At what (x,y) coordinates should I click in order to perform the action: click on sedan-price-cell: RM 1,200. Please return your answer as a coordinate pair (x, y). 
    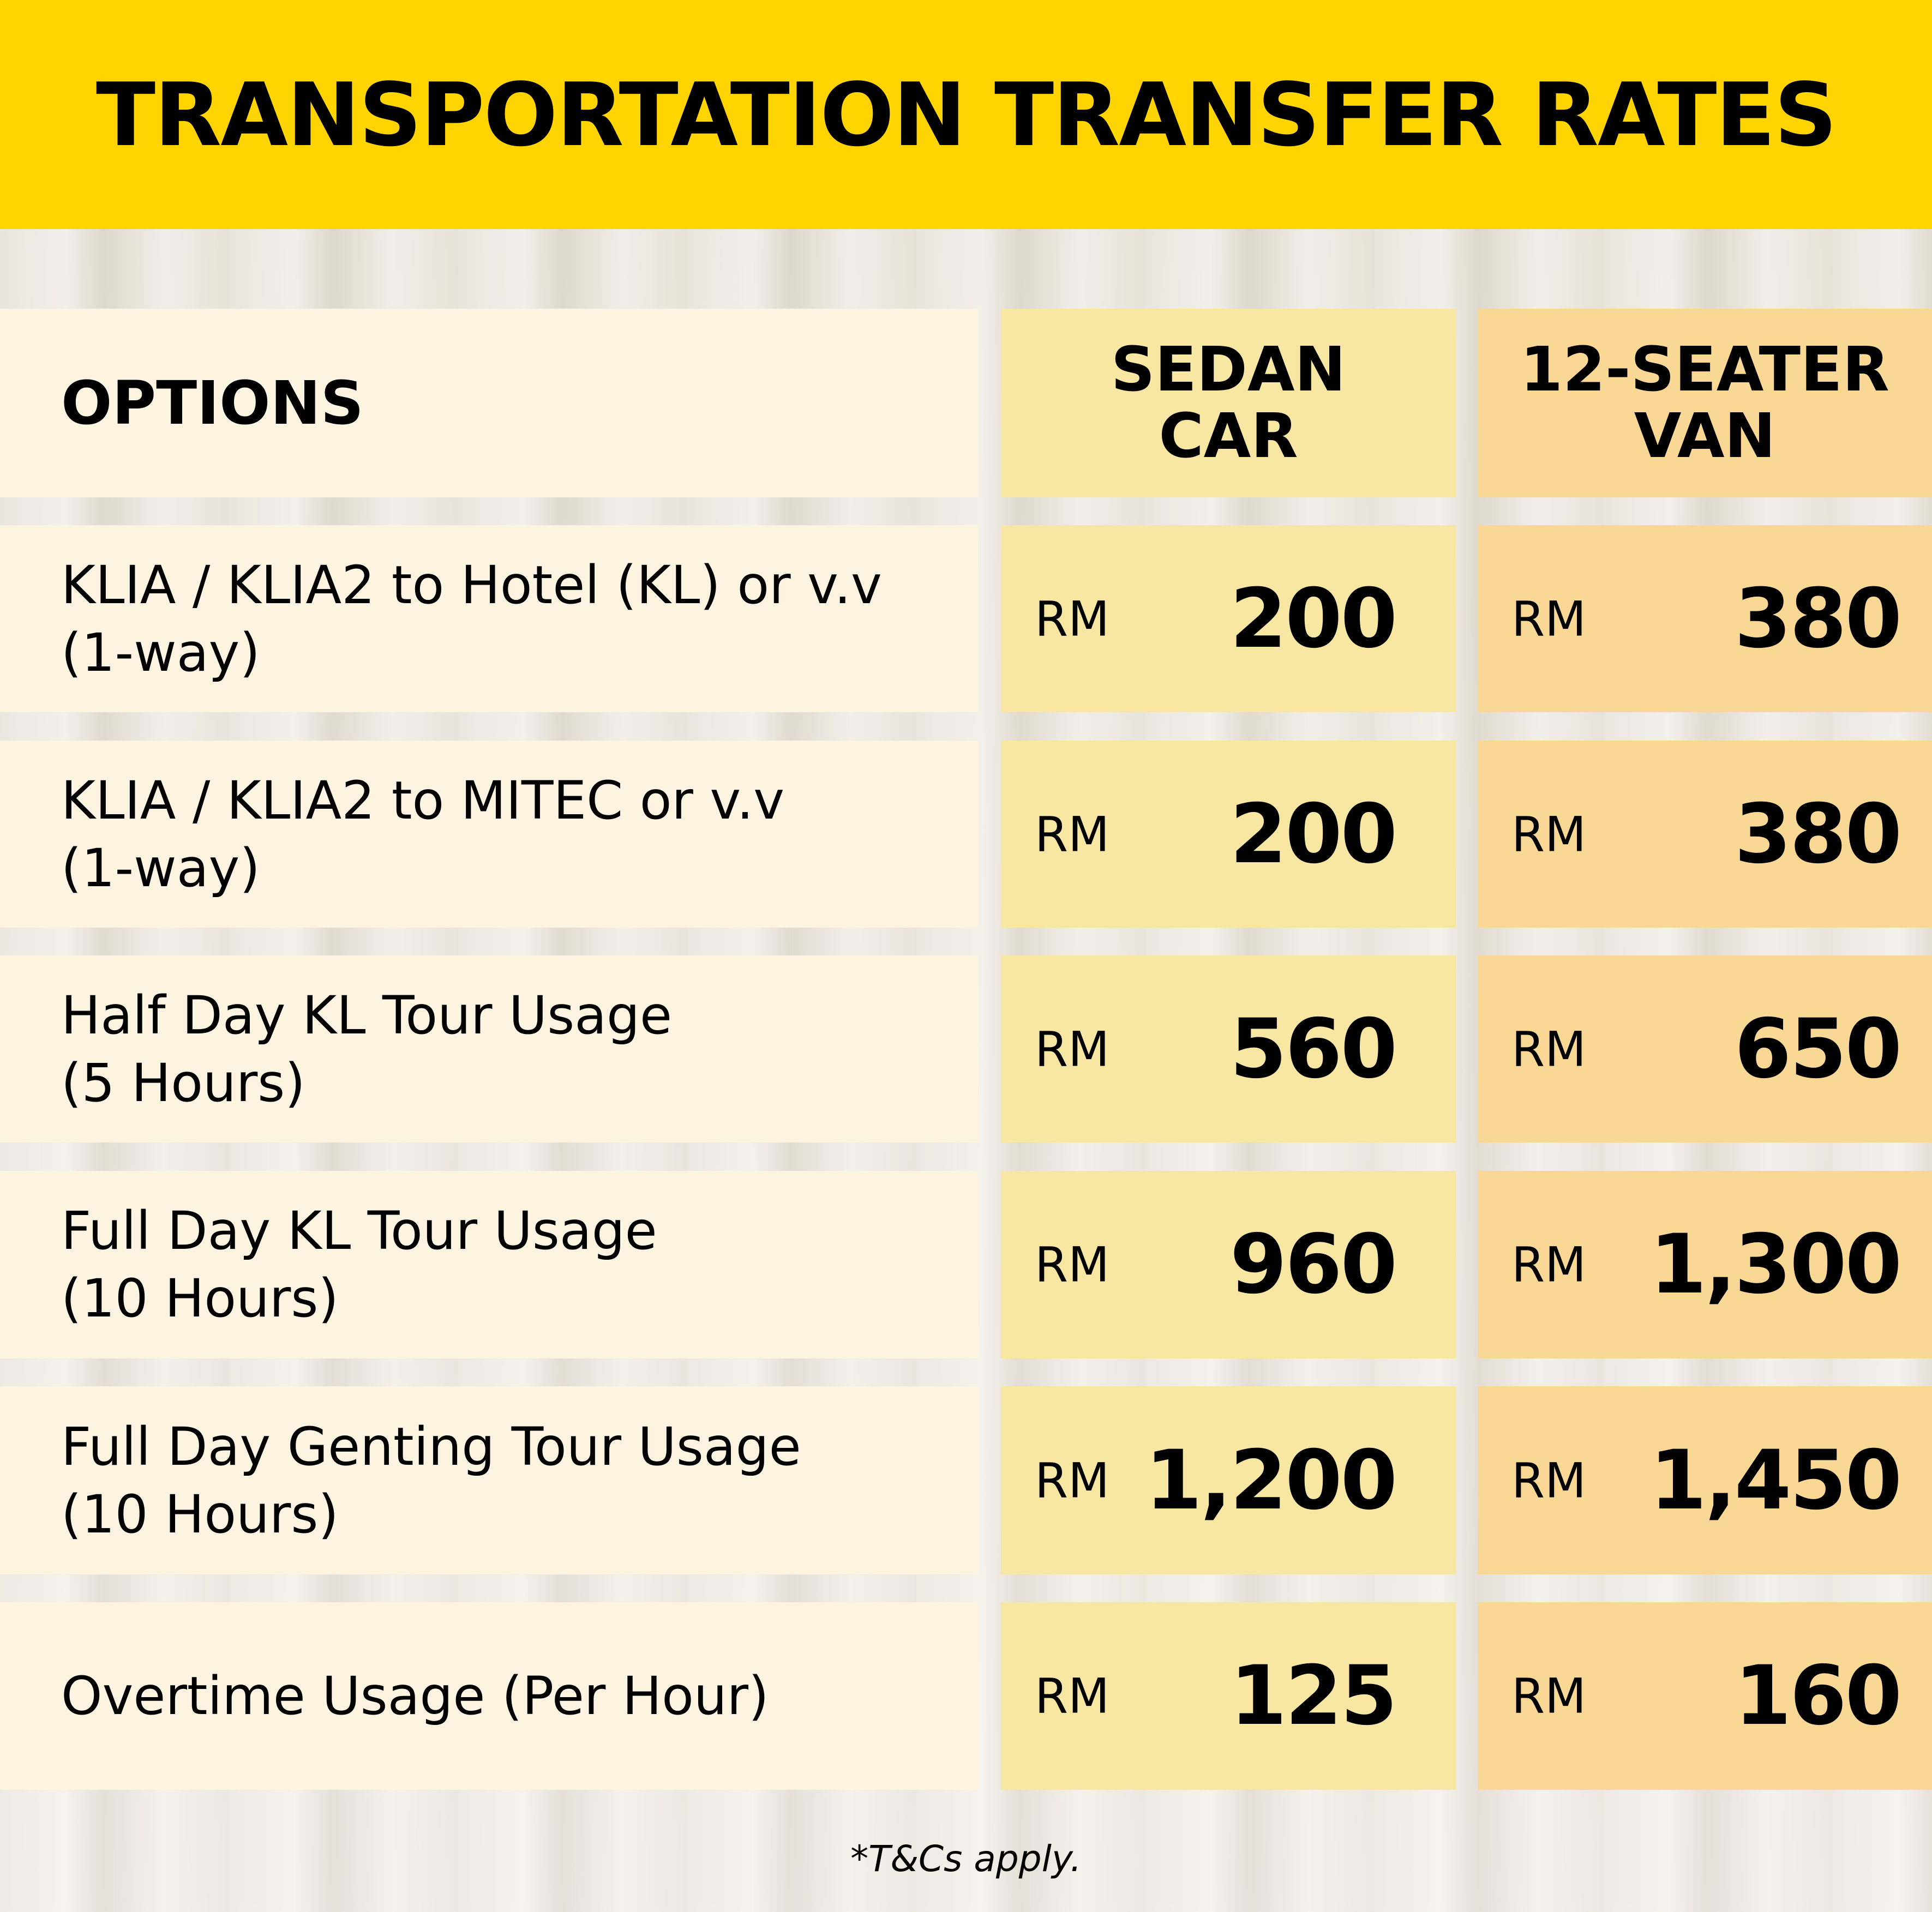
    Looking at the image, I should click on (1228, 1480).